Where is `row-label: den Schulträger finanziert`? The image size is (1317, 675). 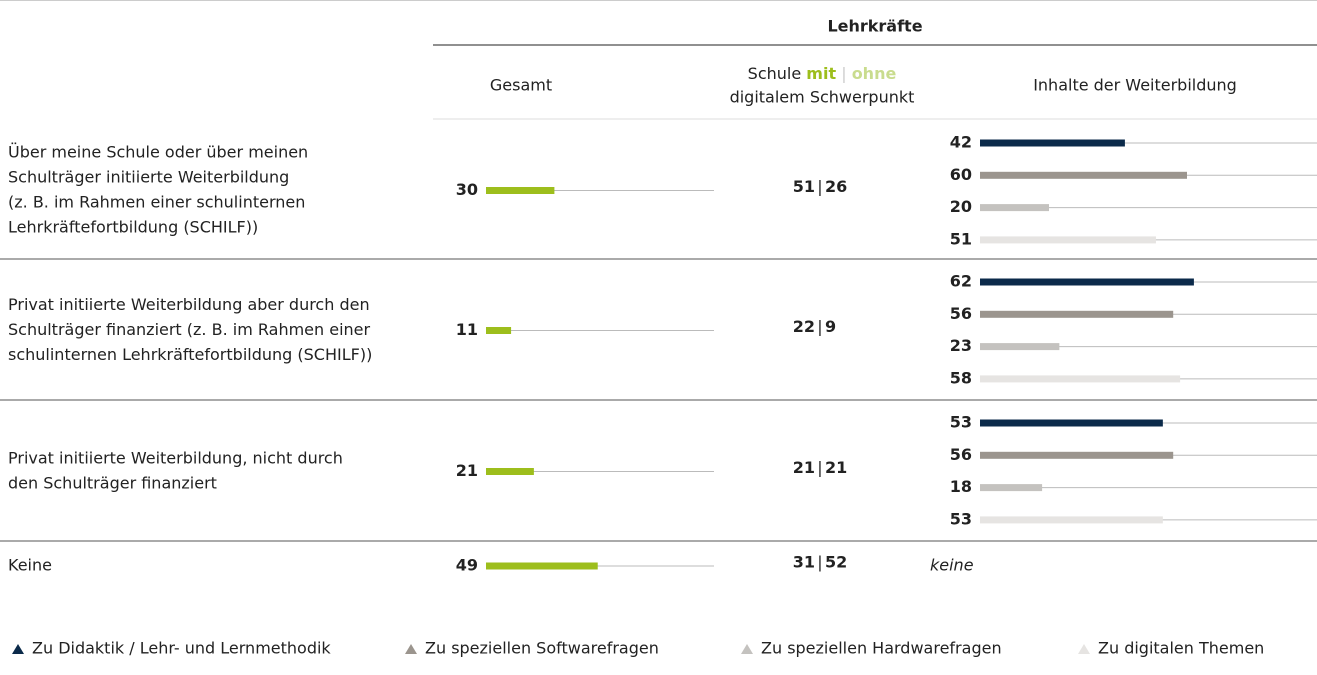
row-label: den Schulträger finanziert is located at coordinates (112, 483).